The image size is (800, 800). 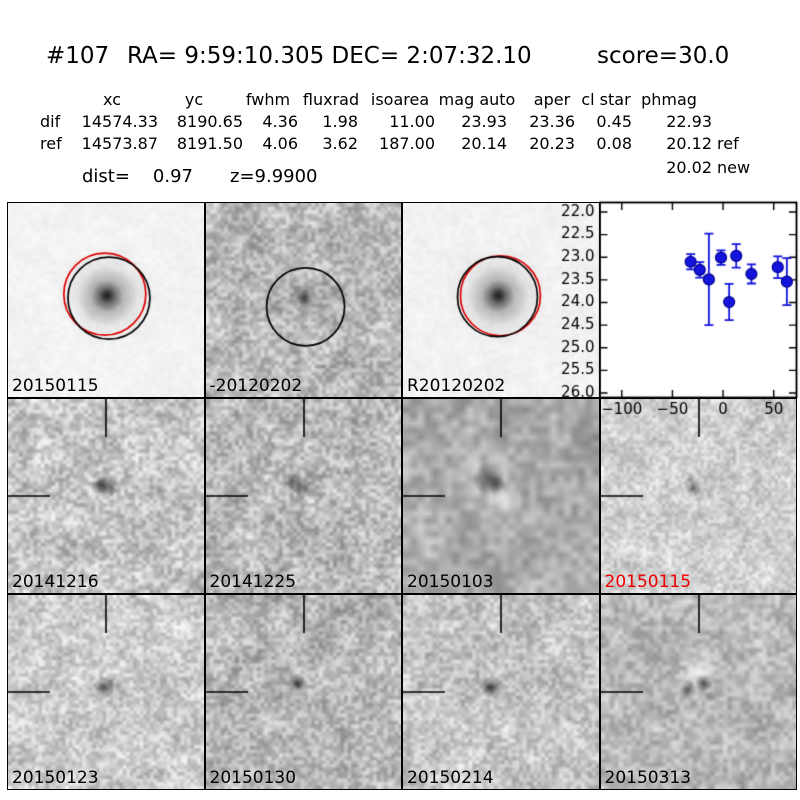 What do you see at coordinates (450, 778) in the screenshot?
I see `cutout-label: 20150214` at bounding box center [450, 778].